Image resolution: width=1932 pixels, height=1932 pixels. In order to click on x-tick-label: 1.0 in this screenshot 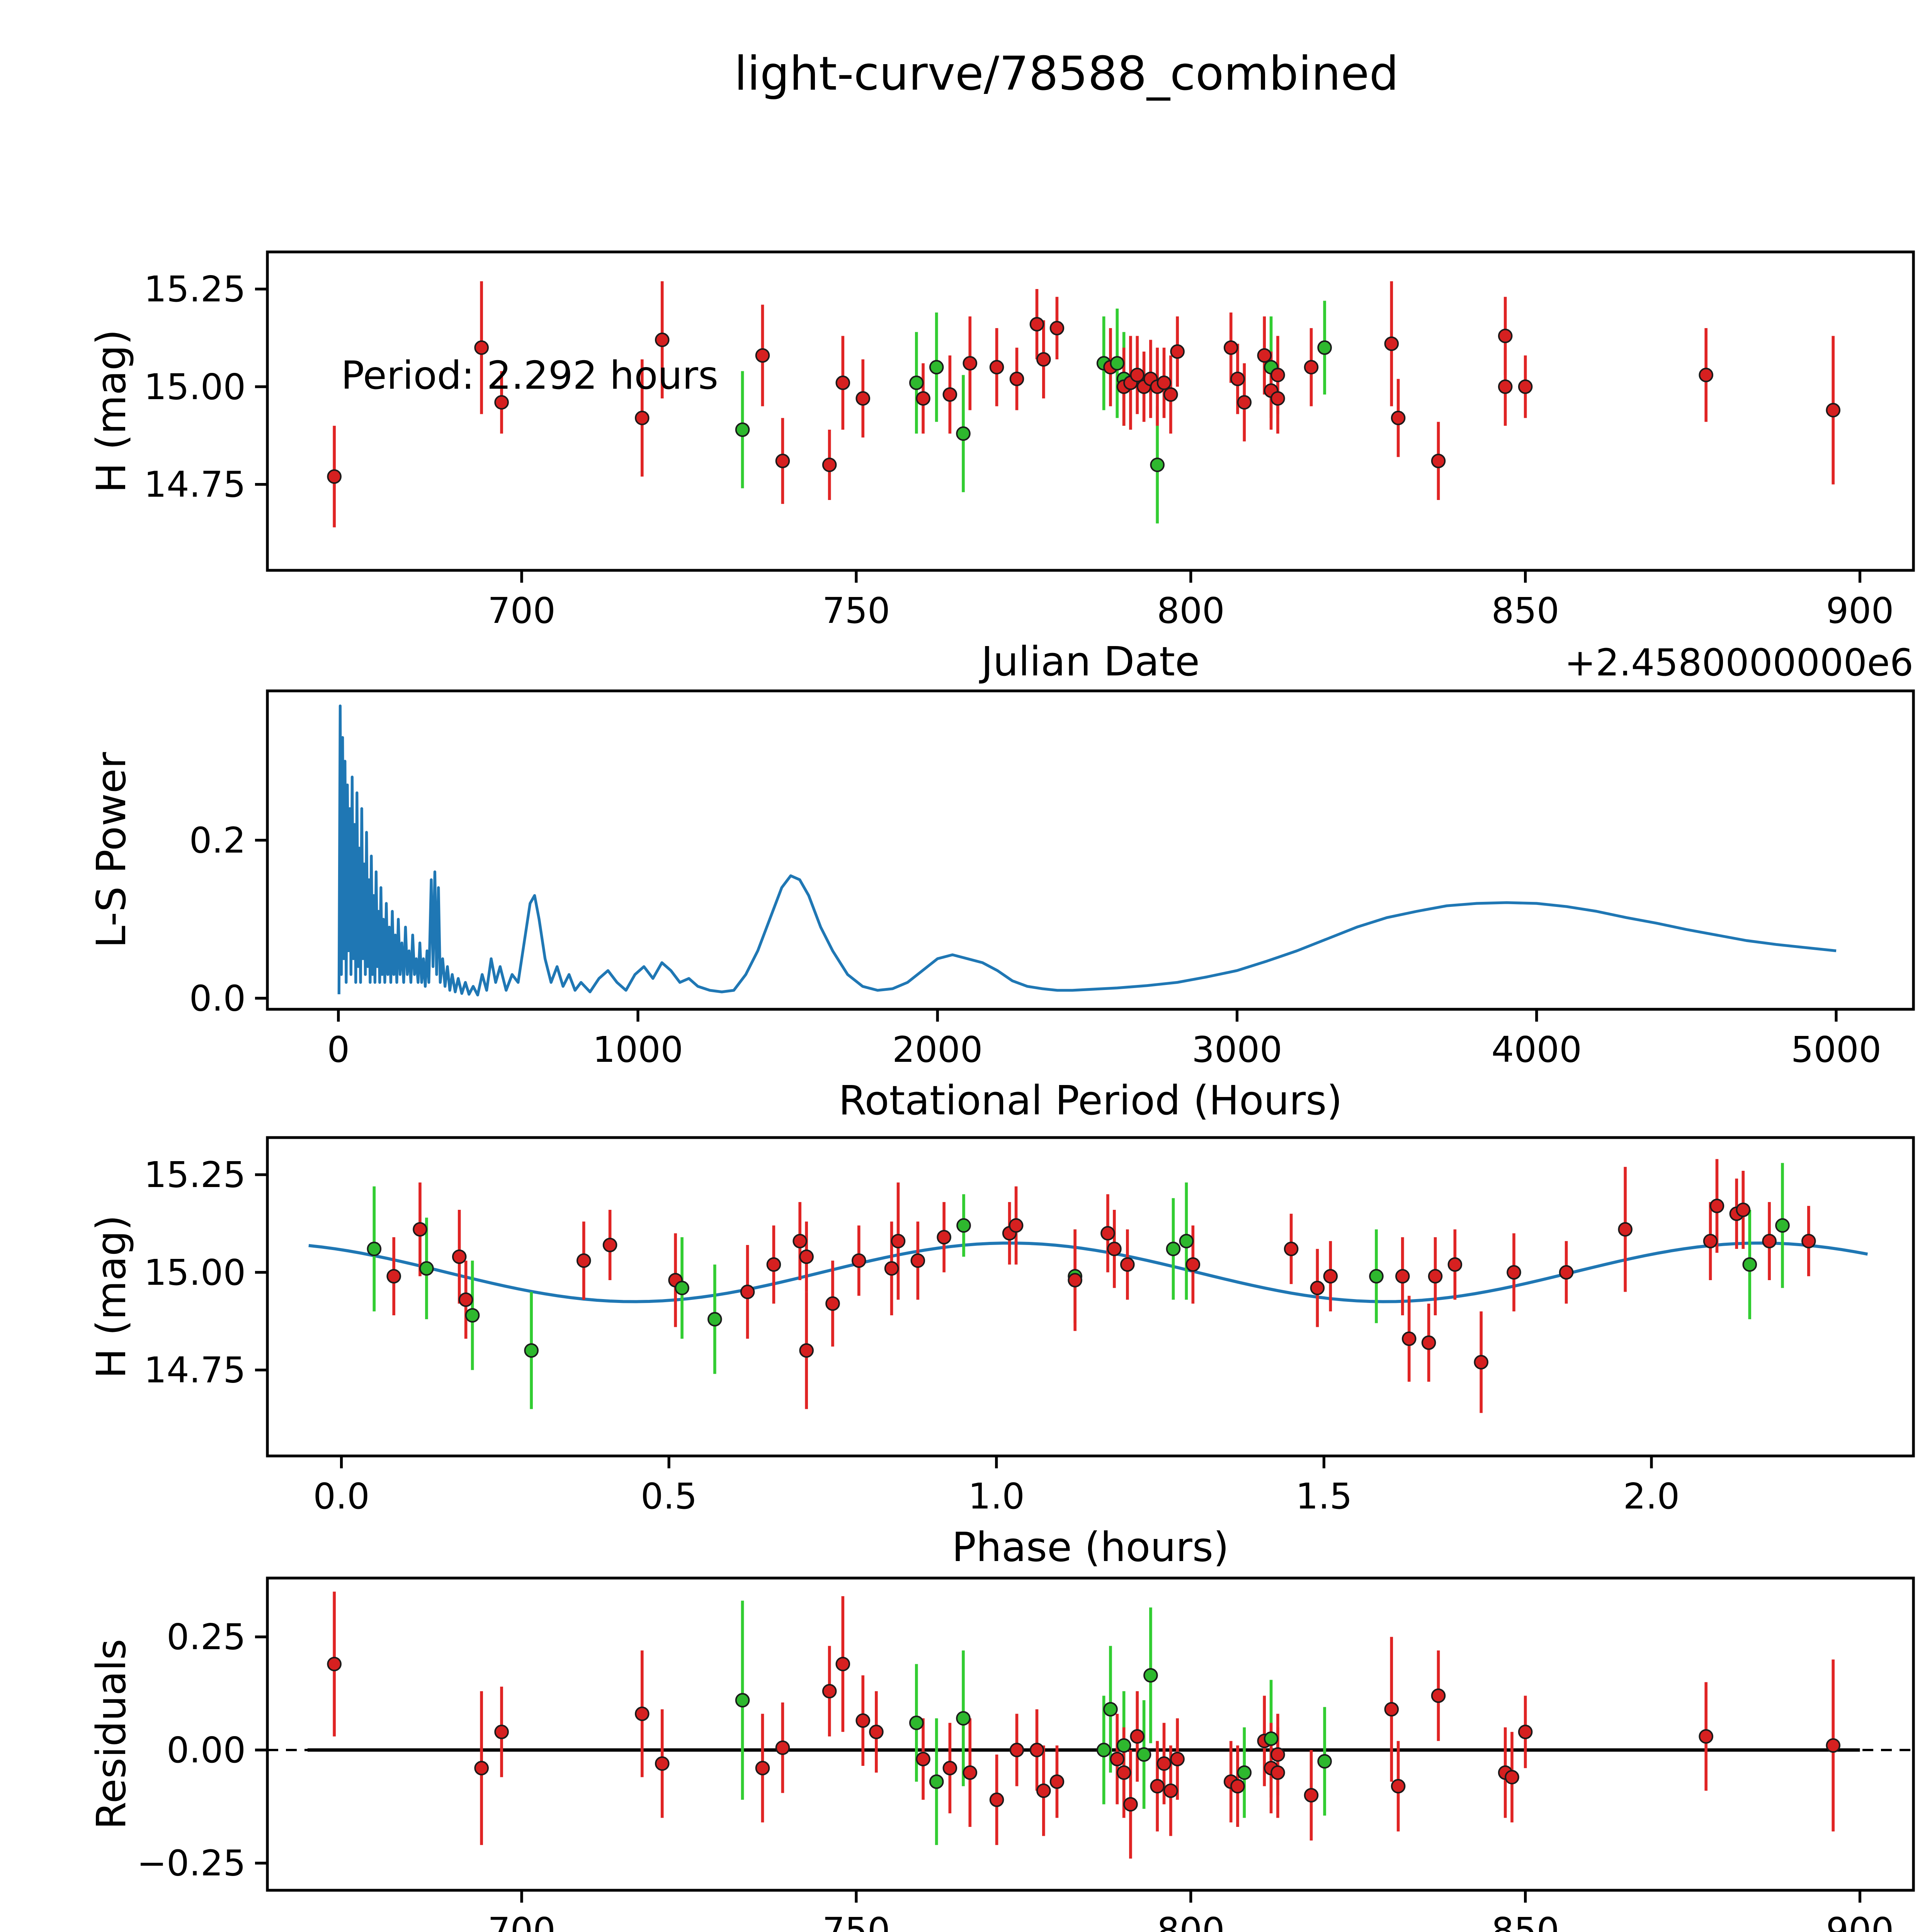, I will do `click(997, 1497)`.